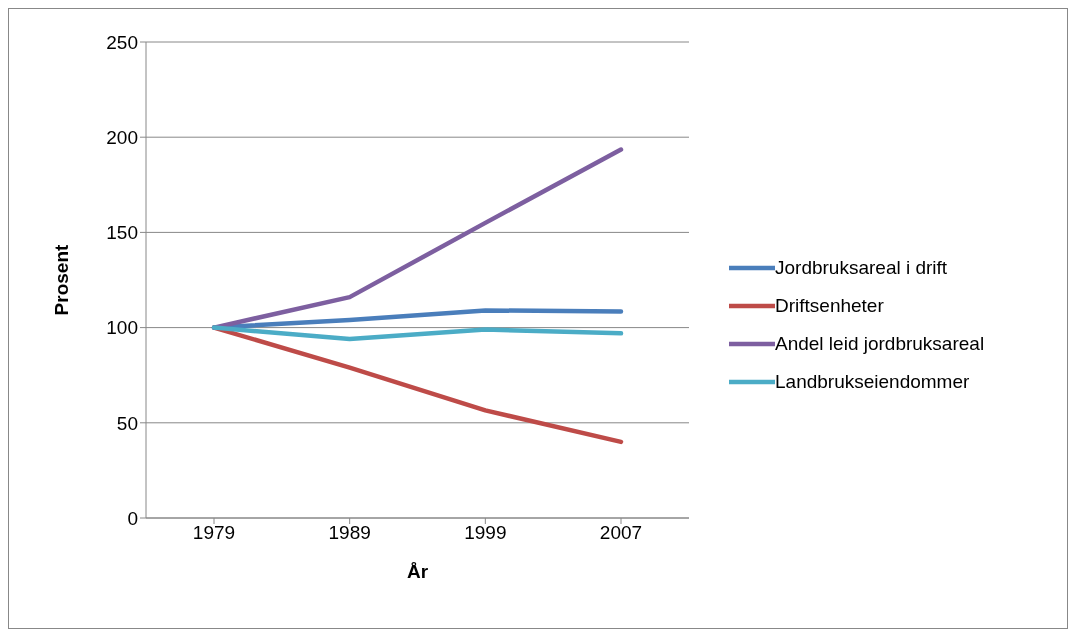  I want to click on y-tick-label: 100, so click(122, 328).